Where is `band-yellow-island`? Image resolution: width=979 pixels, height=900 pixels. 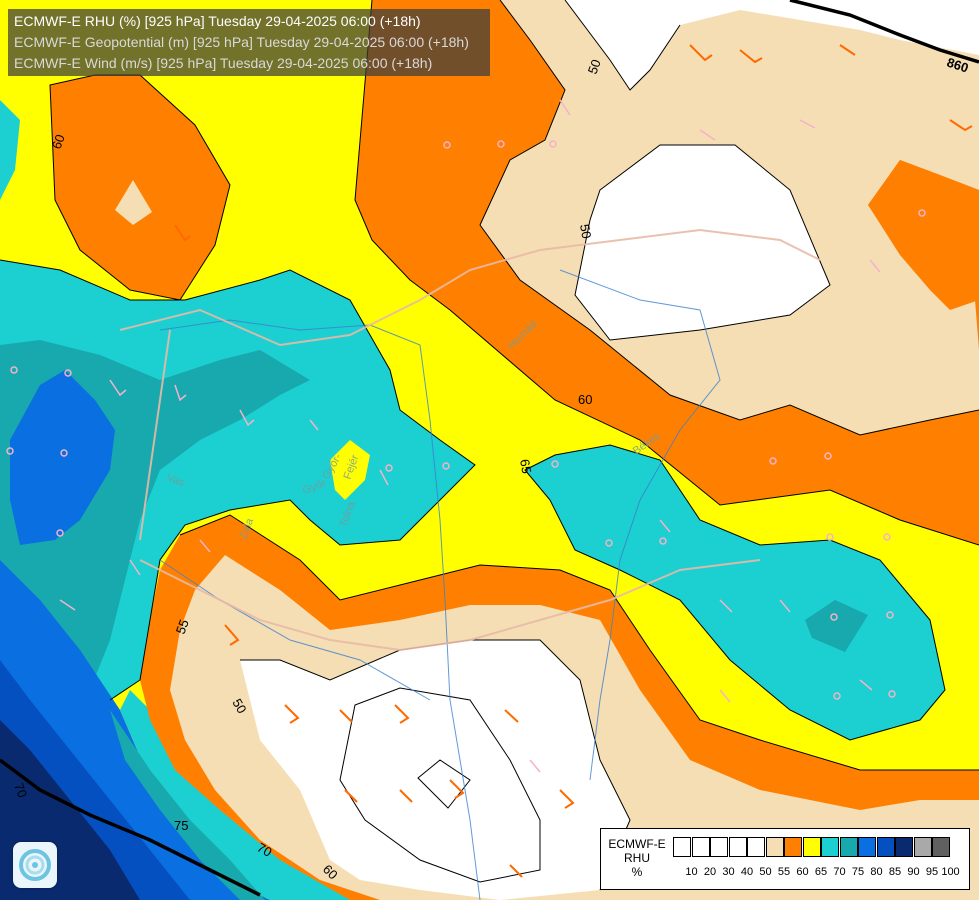 band-yellow-island is located at coordinates (350, 470).